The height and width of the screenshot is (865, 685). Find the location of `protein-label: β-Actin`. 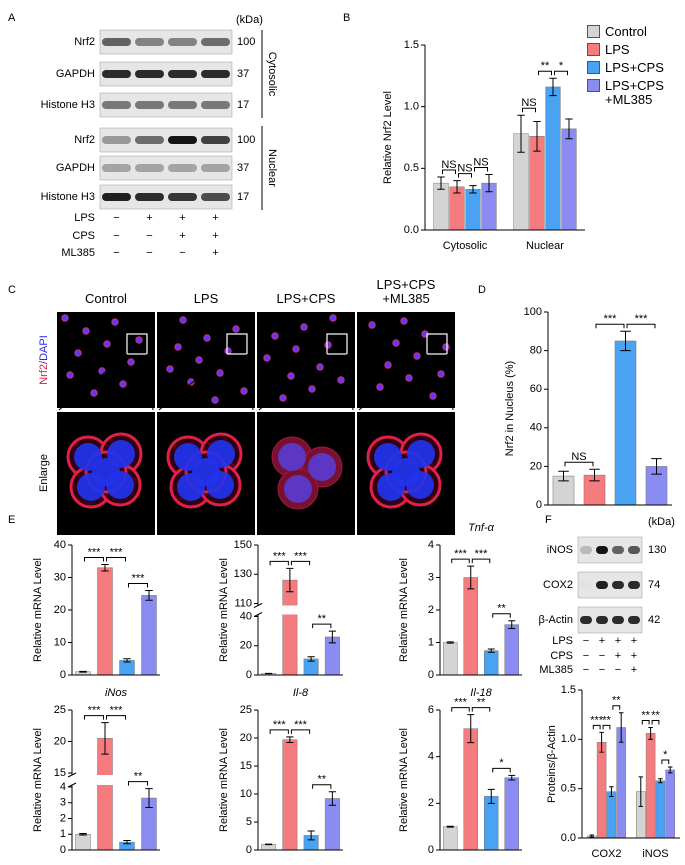

protein-label: β-Actin is located at coordinates (556, 620).